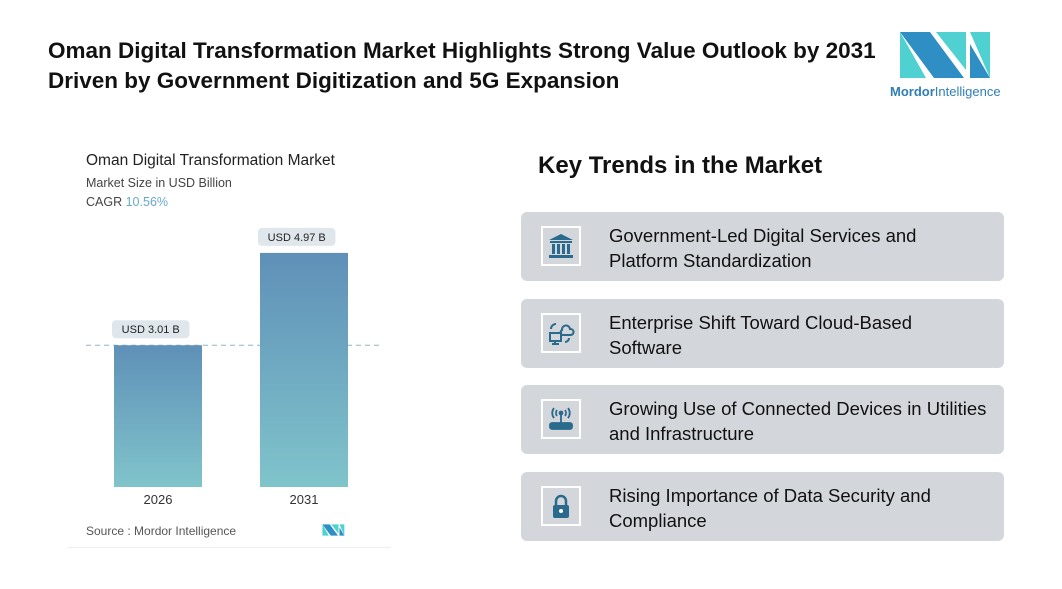 Image resolution: width=1062 pixels, height=589 pixels. I want to click on cloud-computer-sync-icon, so click(561, 333).